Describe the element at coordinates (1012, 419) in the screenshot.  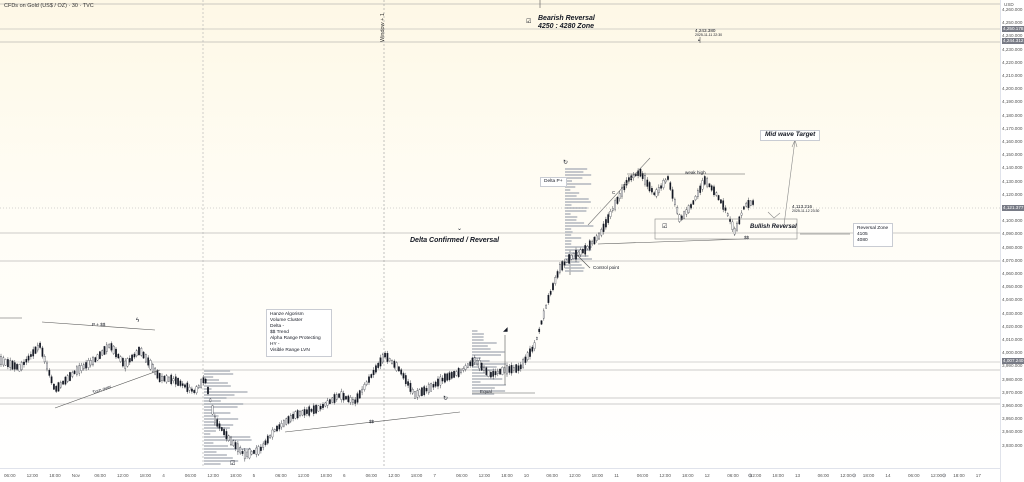
I see `price-tick-label: 3,950.000` at that location.